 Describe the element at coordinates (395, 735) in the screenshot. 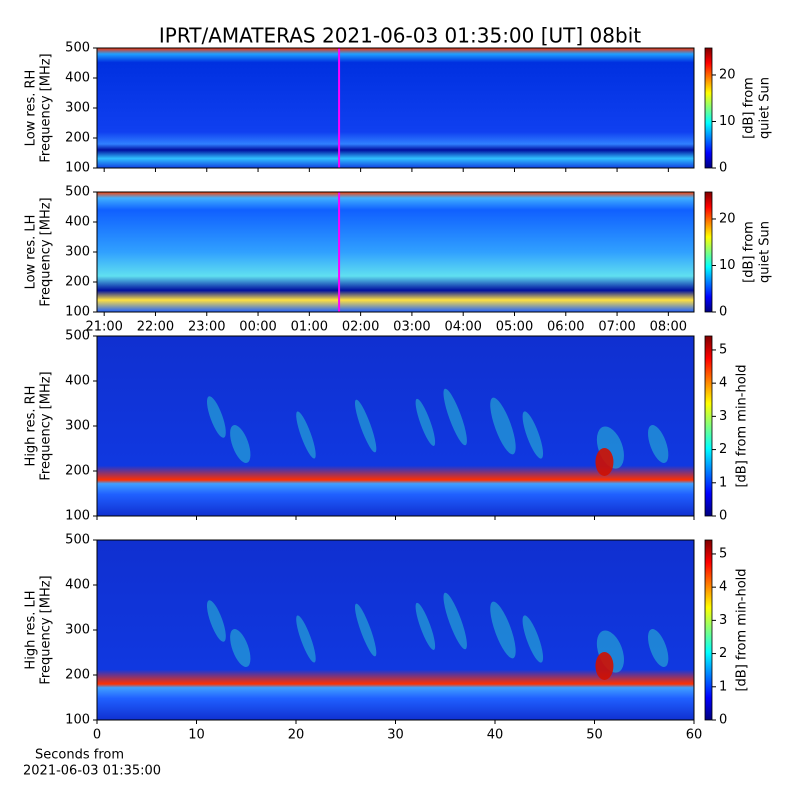

I see `x-tick-label: 30` at that location.